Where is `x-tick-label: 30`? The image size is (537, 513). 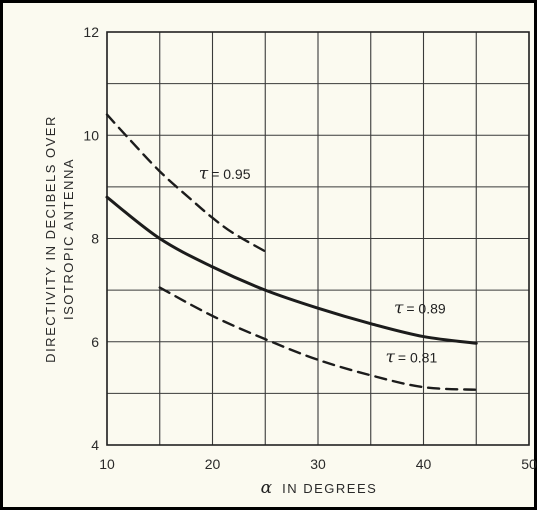 x-tick-label: 30 is located at coordinates (318, 464).